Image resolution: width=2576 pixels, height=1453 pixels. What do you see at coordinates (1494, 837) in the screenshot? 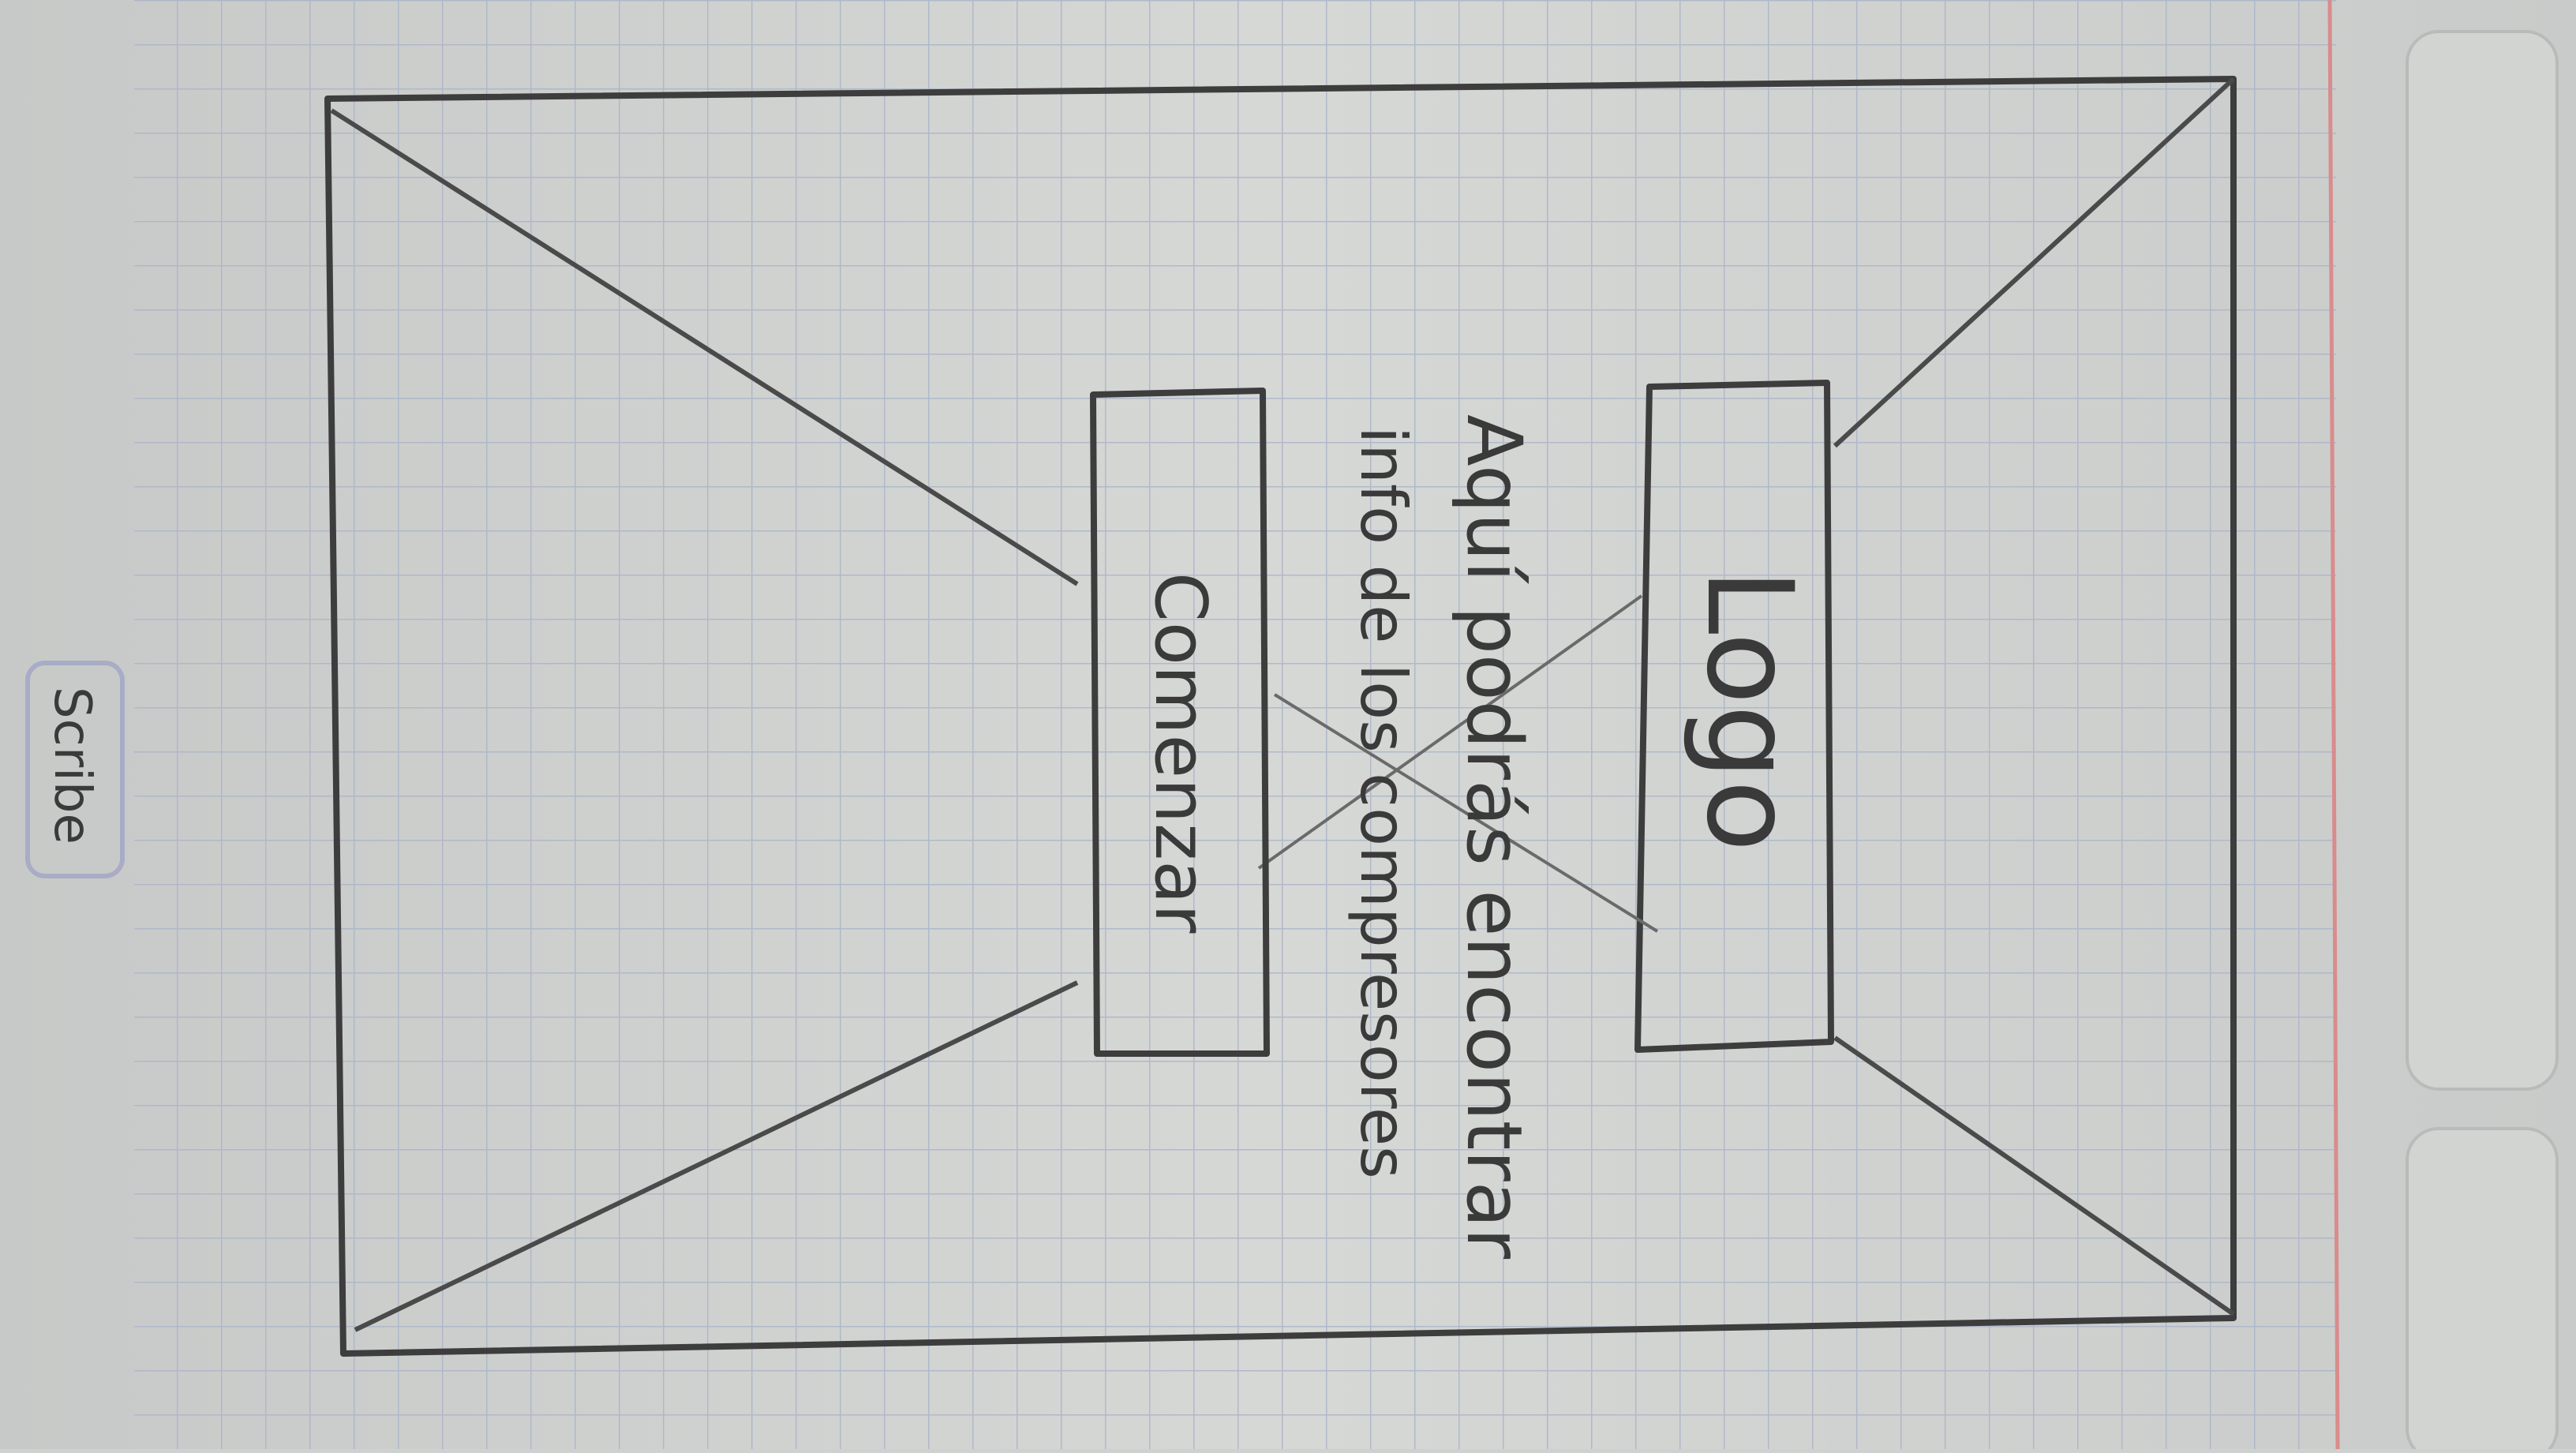
I see `description-line-1: Aquí podrás encontrar` at bounding box center [1494, 837].